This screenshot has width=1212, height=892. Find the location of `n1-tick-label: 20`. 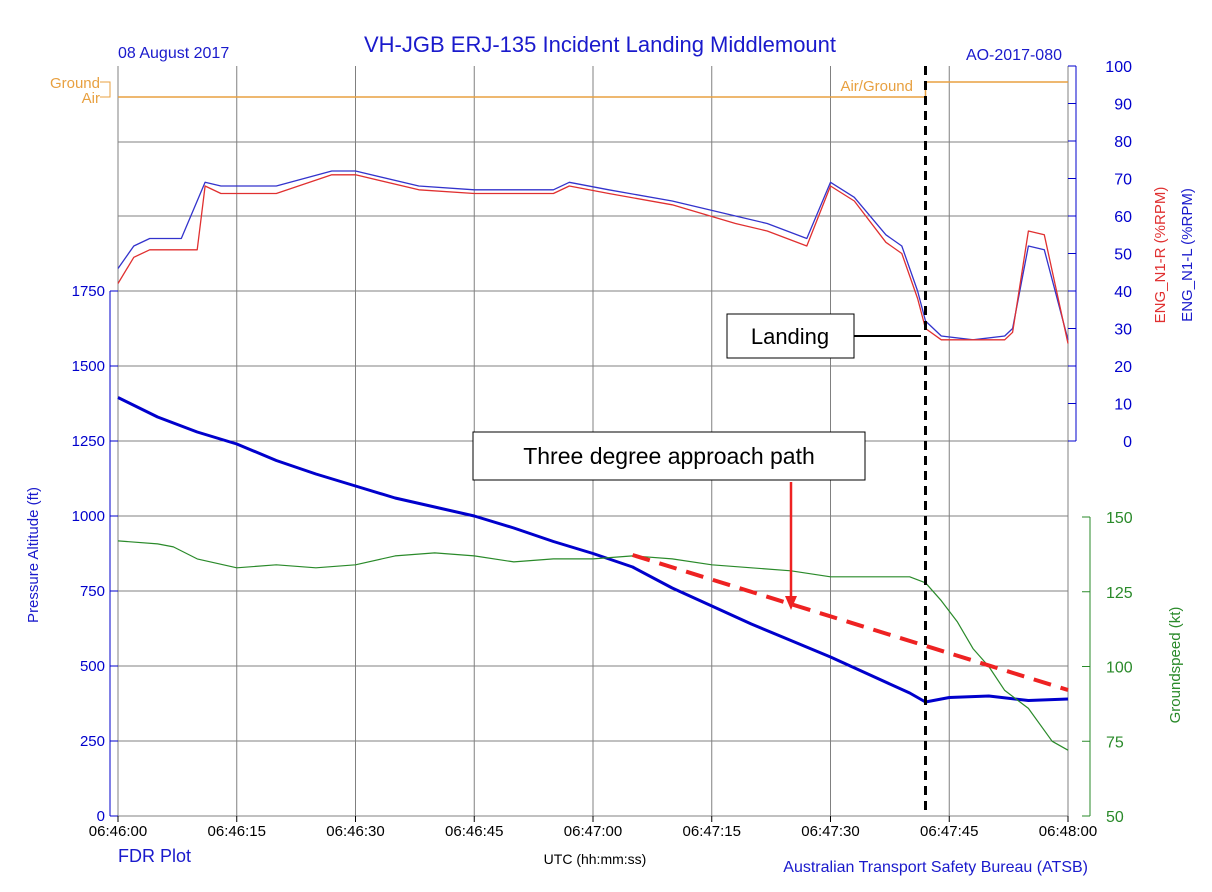

n1-tick-label: 20 is located at coordinates (1123, 367).